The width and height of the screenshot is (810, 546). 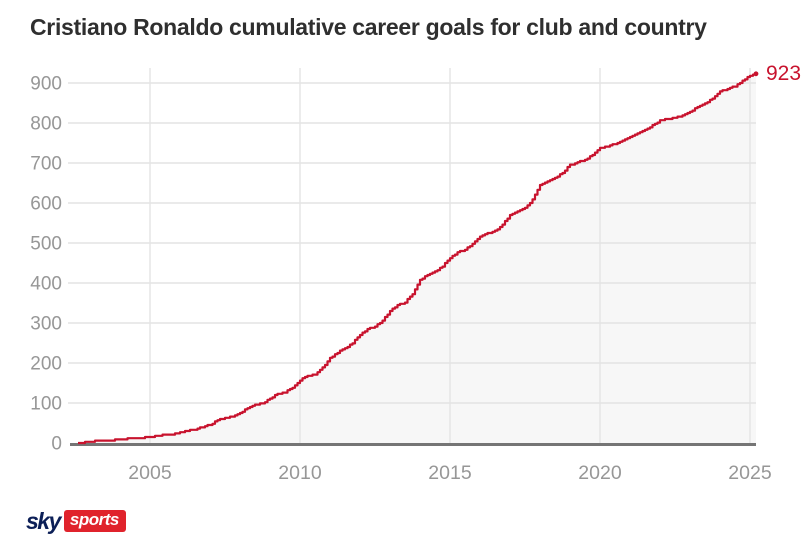 What do you see at coordinates (46, 244) in the screenshot?
I see `y-tick-label: 500` at bounding box center [46, 244].